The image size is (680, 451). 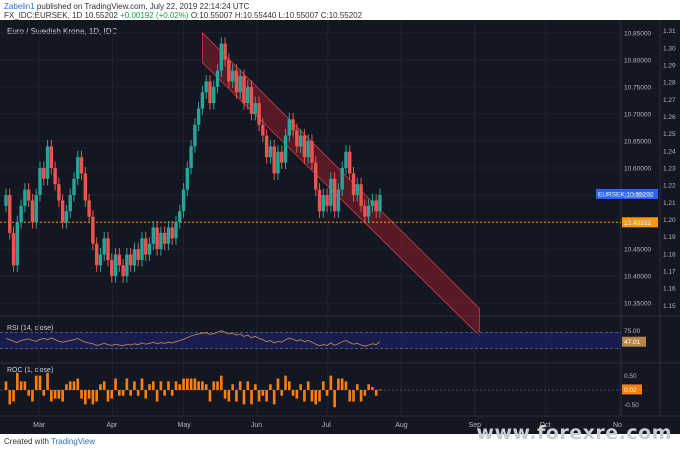 What do you see at coordinates (669, 203) in the screenshot?
I see `ratio-tick-label: 1.21` at bounding box center [669, 203].